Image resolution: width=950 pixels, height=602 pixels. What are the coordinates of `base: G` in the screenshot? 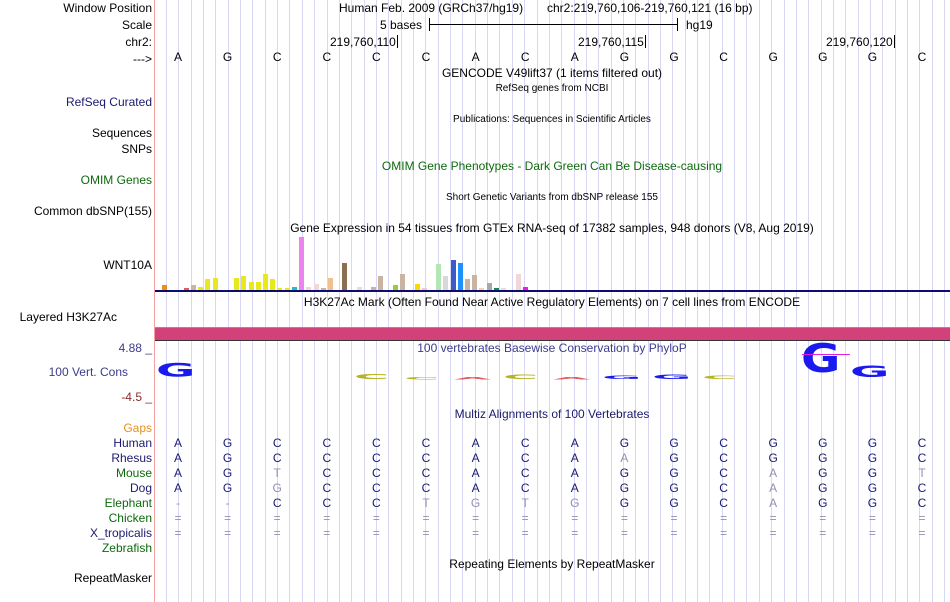 It's located at (872, 57).